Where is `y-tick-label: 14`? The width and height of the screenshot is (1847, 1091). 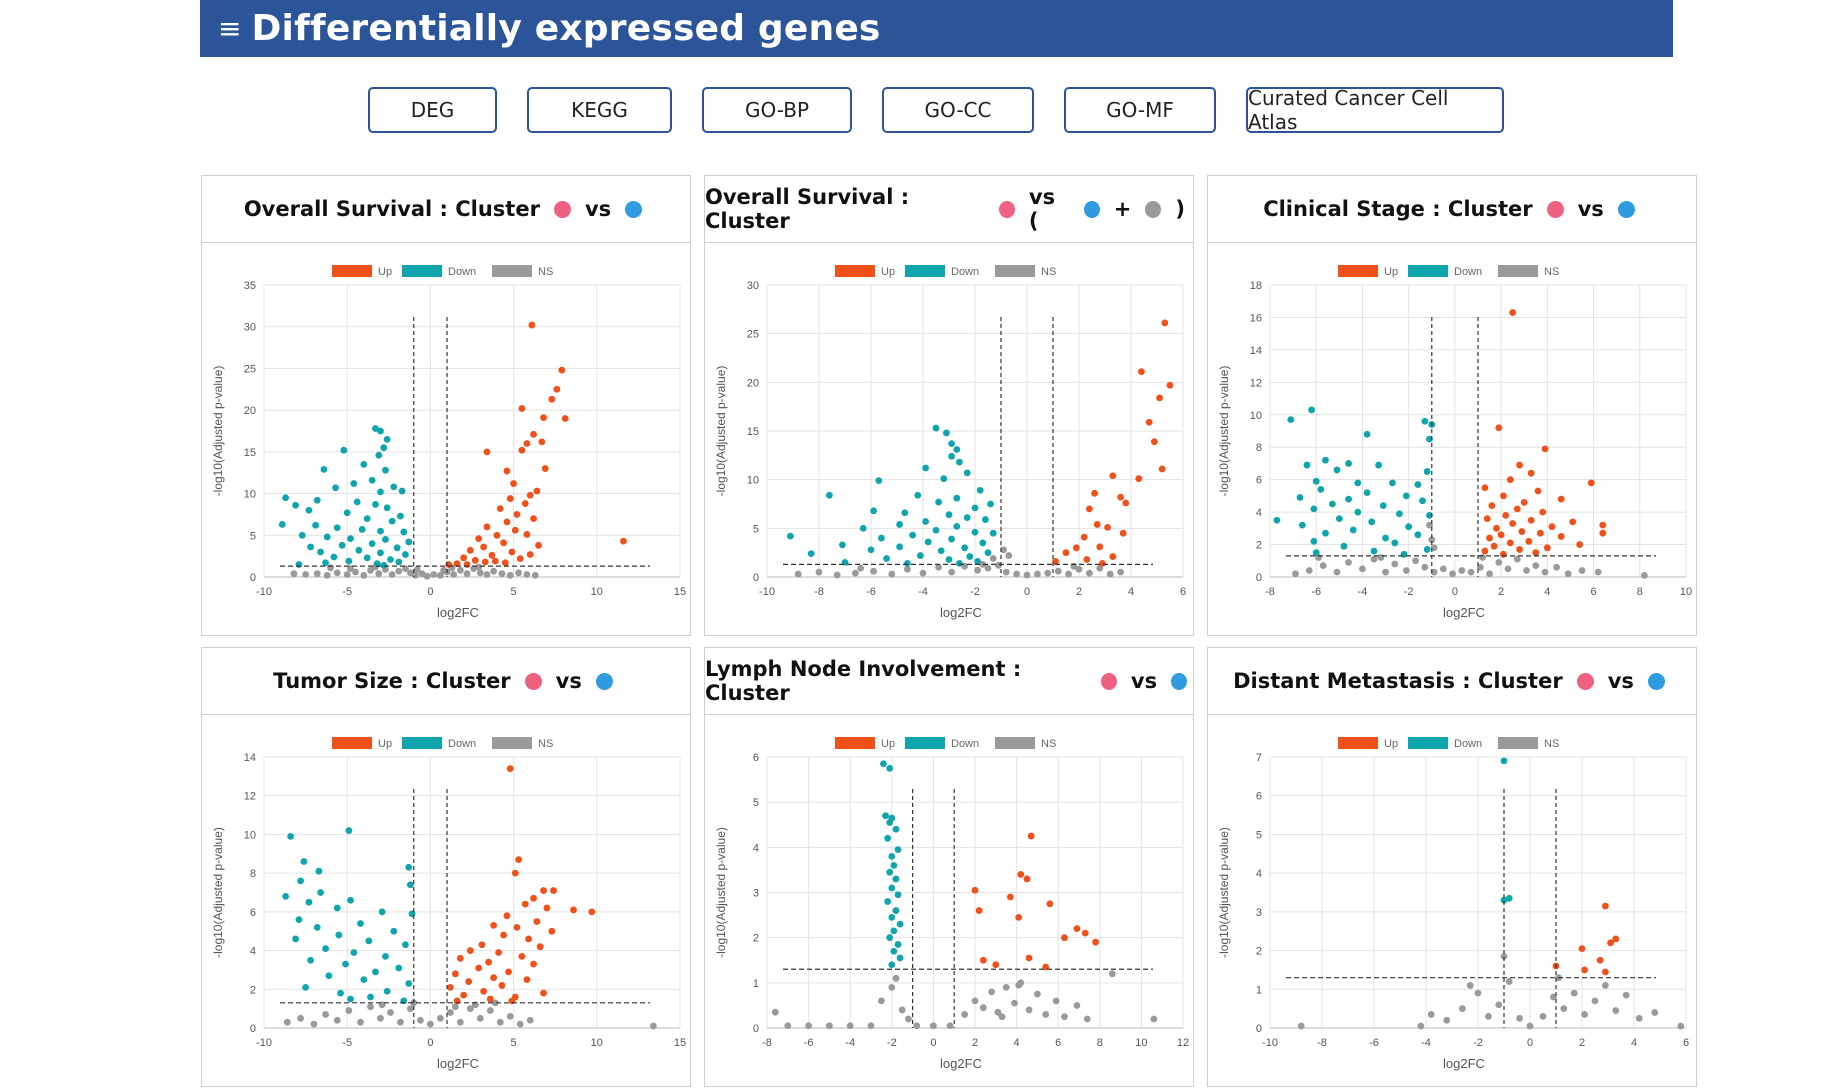 y-tick-label: 14 is located at coordinates (1256, 351).